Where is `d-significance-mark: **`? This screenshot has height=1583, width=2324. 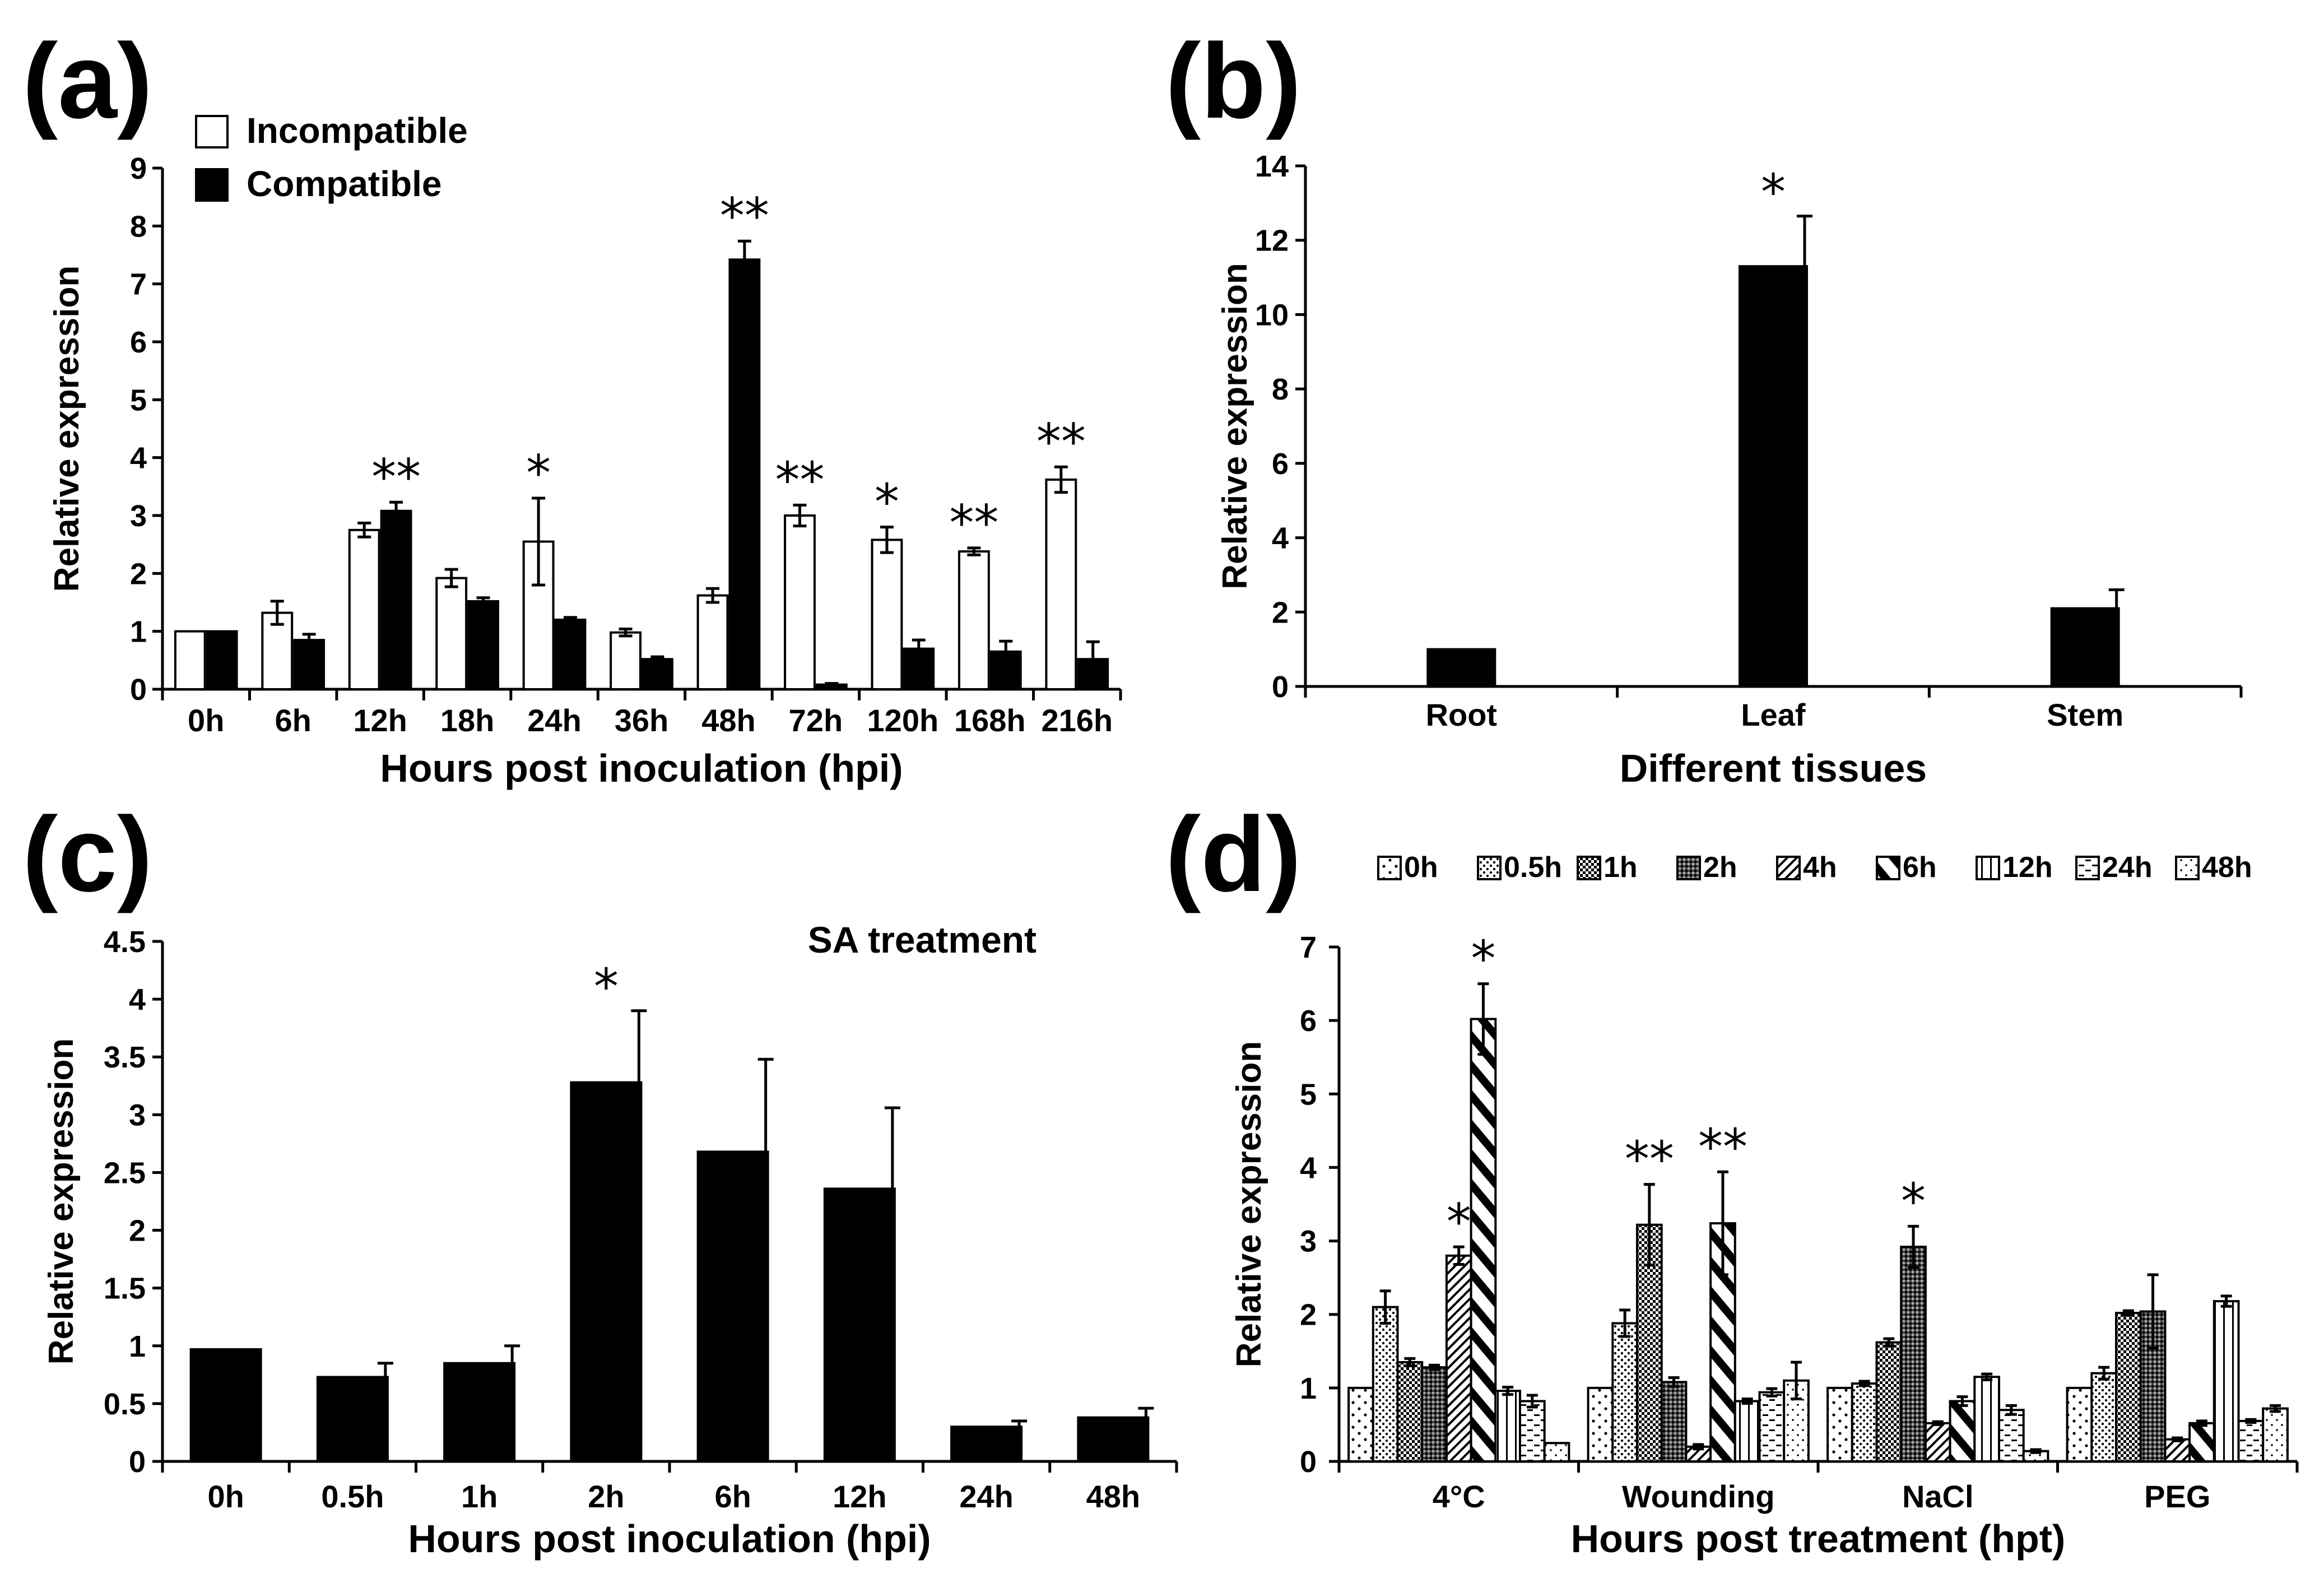
d-significance-mark: ** is located at coordinates (1722, 1147).